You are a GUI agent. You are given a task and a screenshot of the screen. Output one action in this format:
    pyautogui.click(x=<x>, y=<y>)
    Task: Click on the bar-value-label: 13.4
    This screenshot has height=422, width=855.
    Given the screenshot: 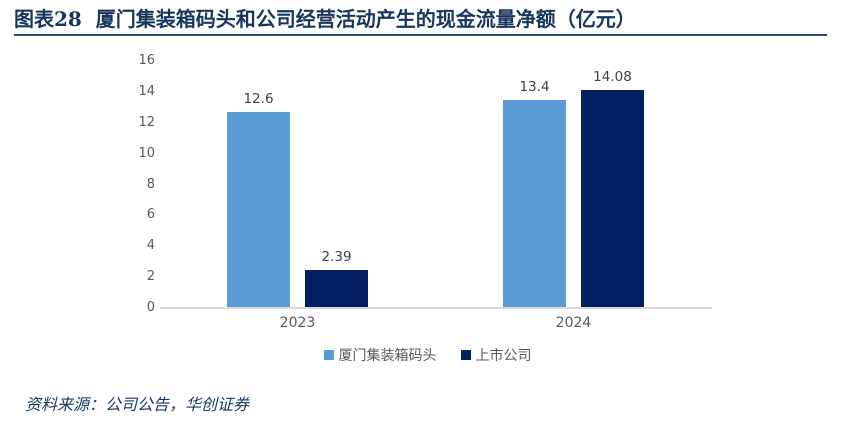 What is the action you would take?
    pyautogui.click(x=534, y=87)
    